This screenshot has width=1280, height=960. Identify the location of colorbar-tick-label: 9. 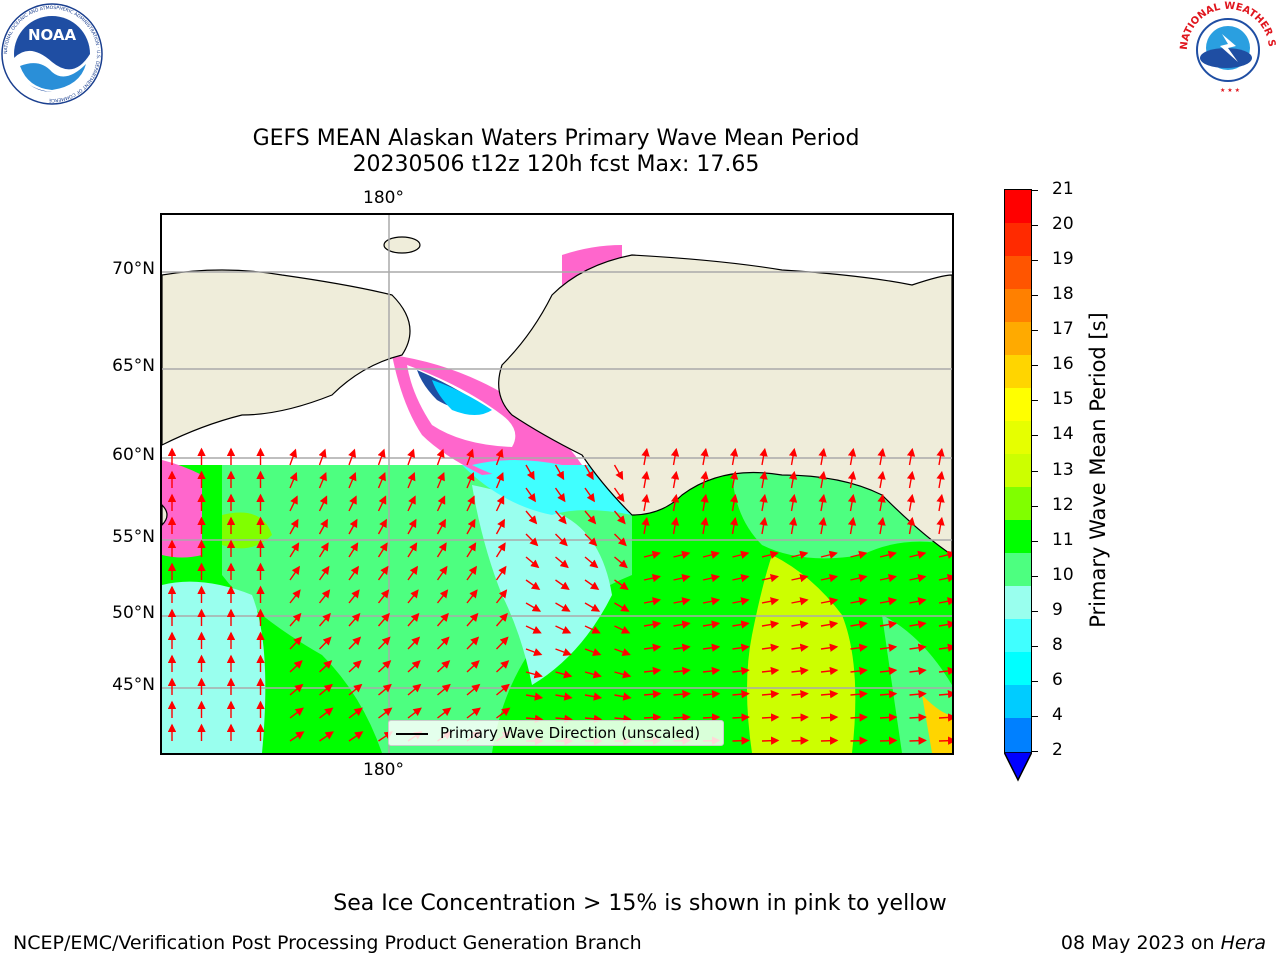
(1057, 609).